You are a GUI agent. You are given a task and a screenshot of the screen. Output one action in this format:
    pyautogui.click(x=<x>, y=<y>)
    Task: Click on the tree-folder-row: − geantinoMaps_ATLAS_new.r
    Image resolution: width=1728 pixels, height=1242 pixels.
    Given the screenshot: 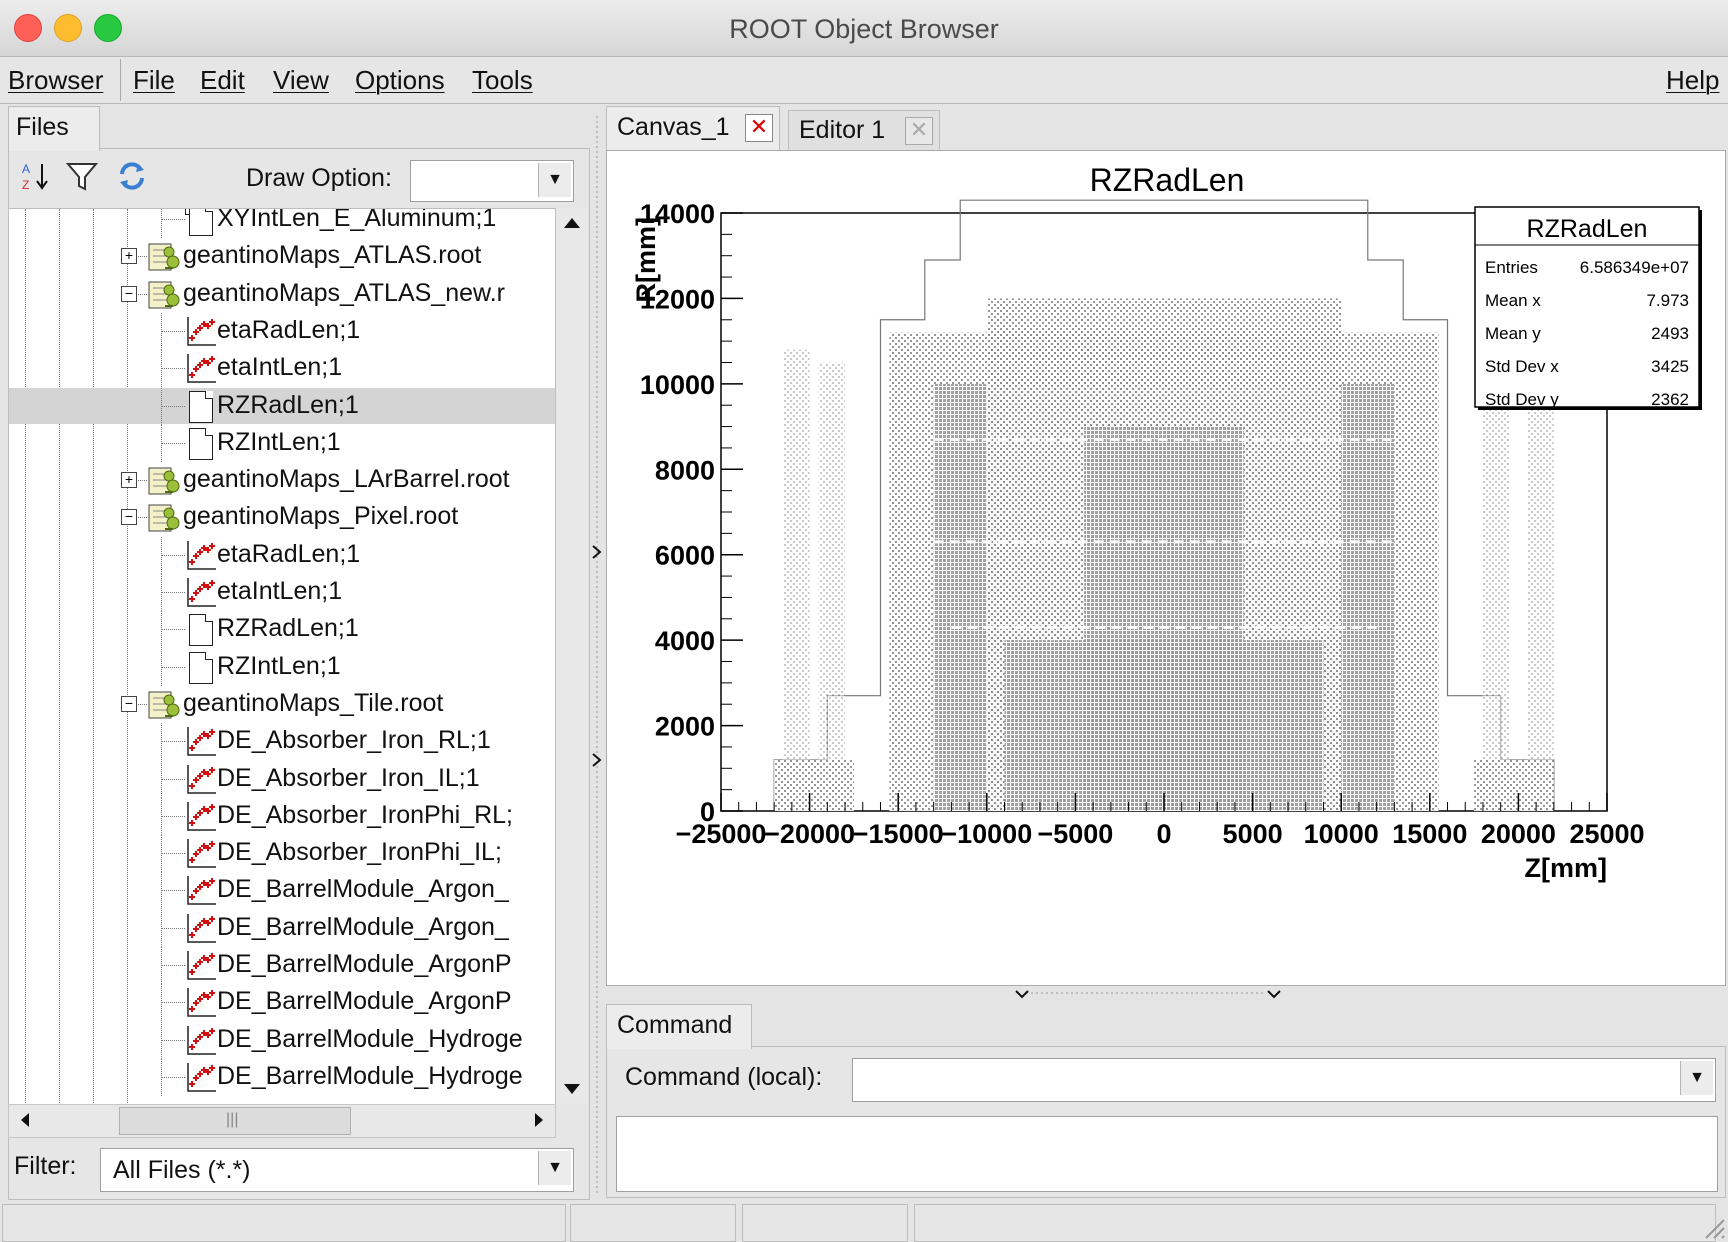 What is the action you would take?
    pyautogui.click(x=282, y=294)
    